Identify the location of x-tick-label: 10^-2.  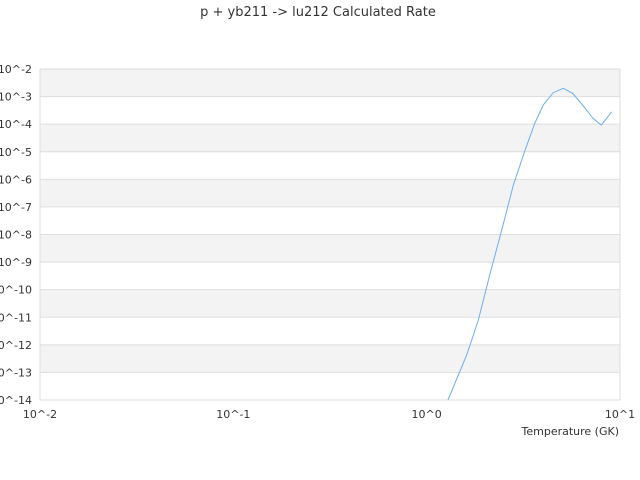
(40, 414).